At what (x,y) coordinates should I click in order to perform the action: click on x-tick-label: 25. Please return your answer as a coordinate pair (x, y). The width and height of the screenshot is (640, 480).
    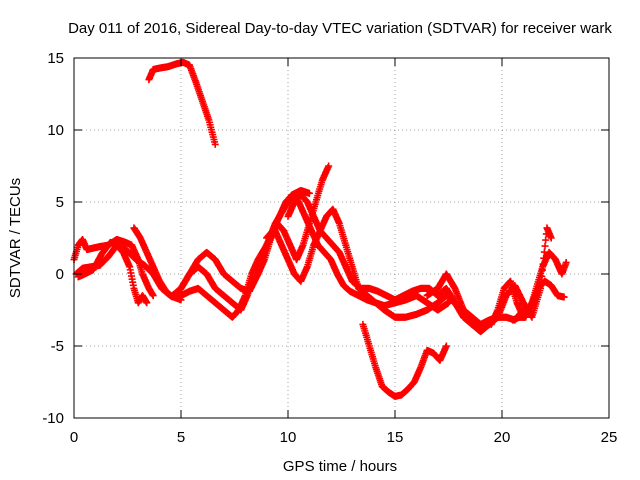
    Looking at the image, I should click on (609, 437).